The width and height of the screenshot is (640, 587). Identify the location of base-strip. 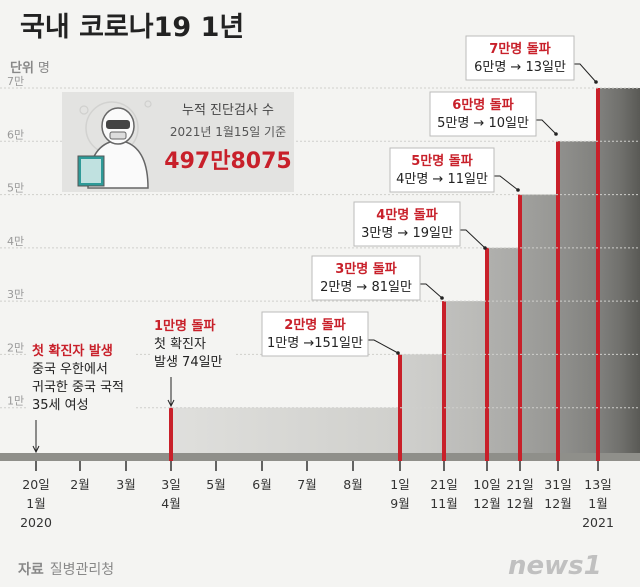
(320, 457).